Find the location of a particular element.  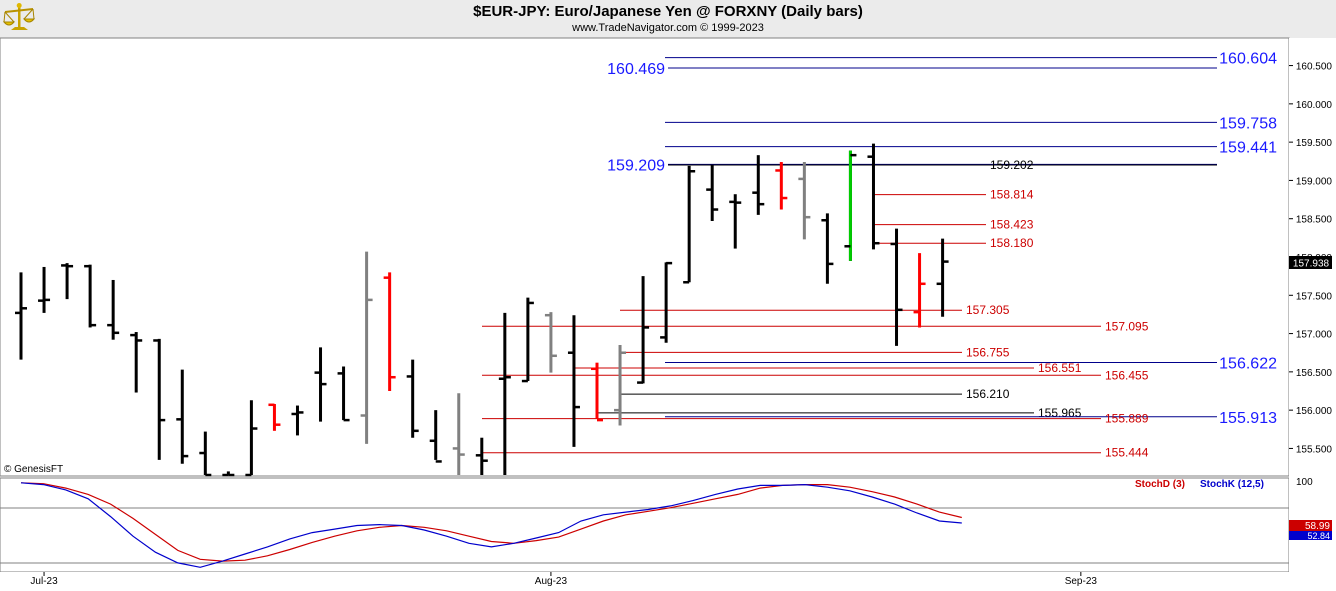

price-tick-label: 156.500 is located at coordinates (1314, 373).